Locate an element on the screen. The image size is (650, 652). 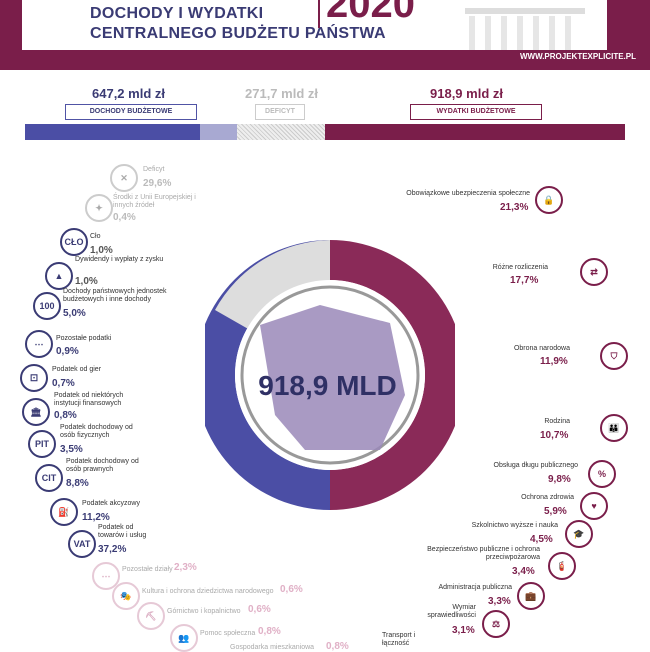
income-pct-3: 1,0% is located at coordinates (86, 281).